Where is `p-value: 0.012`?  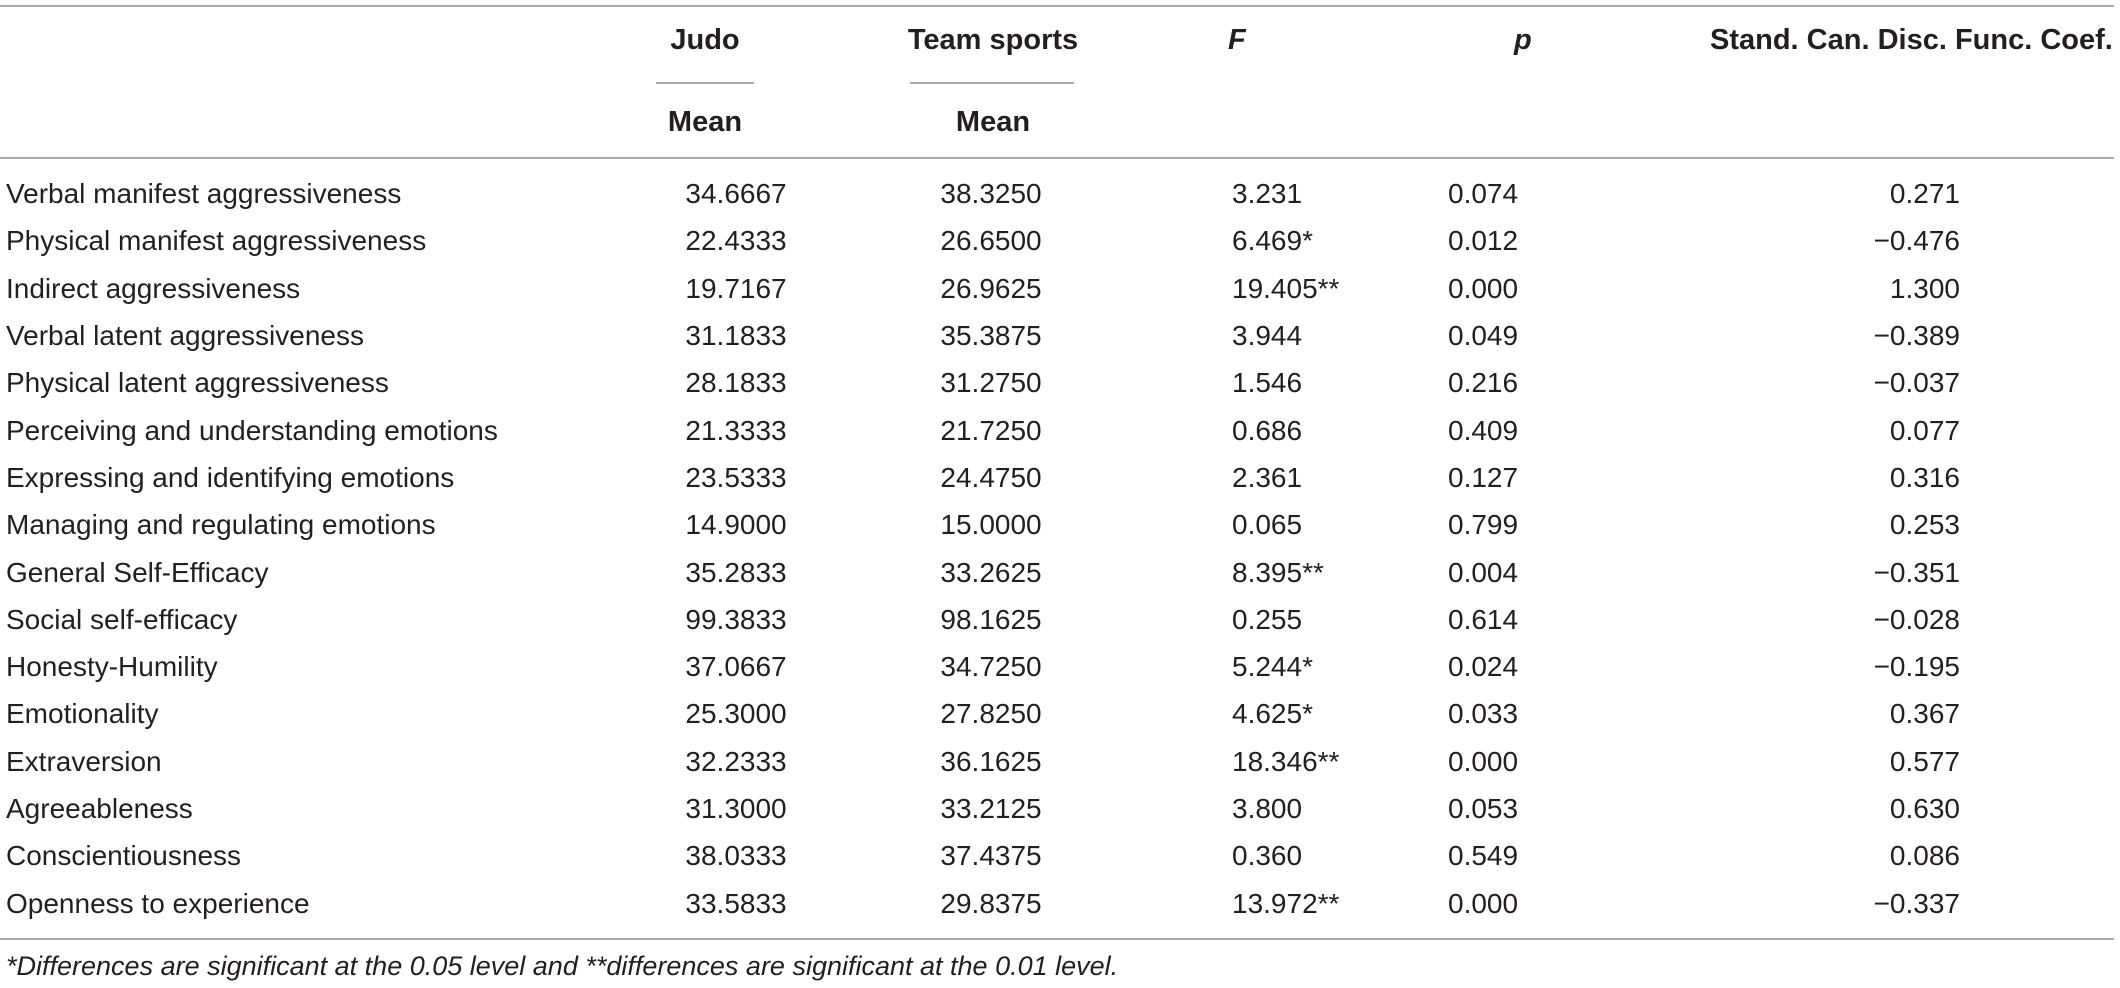
p-value: 0.012 is located at coordinates (1483, 241).